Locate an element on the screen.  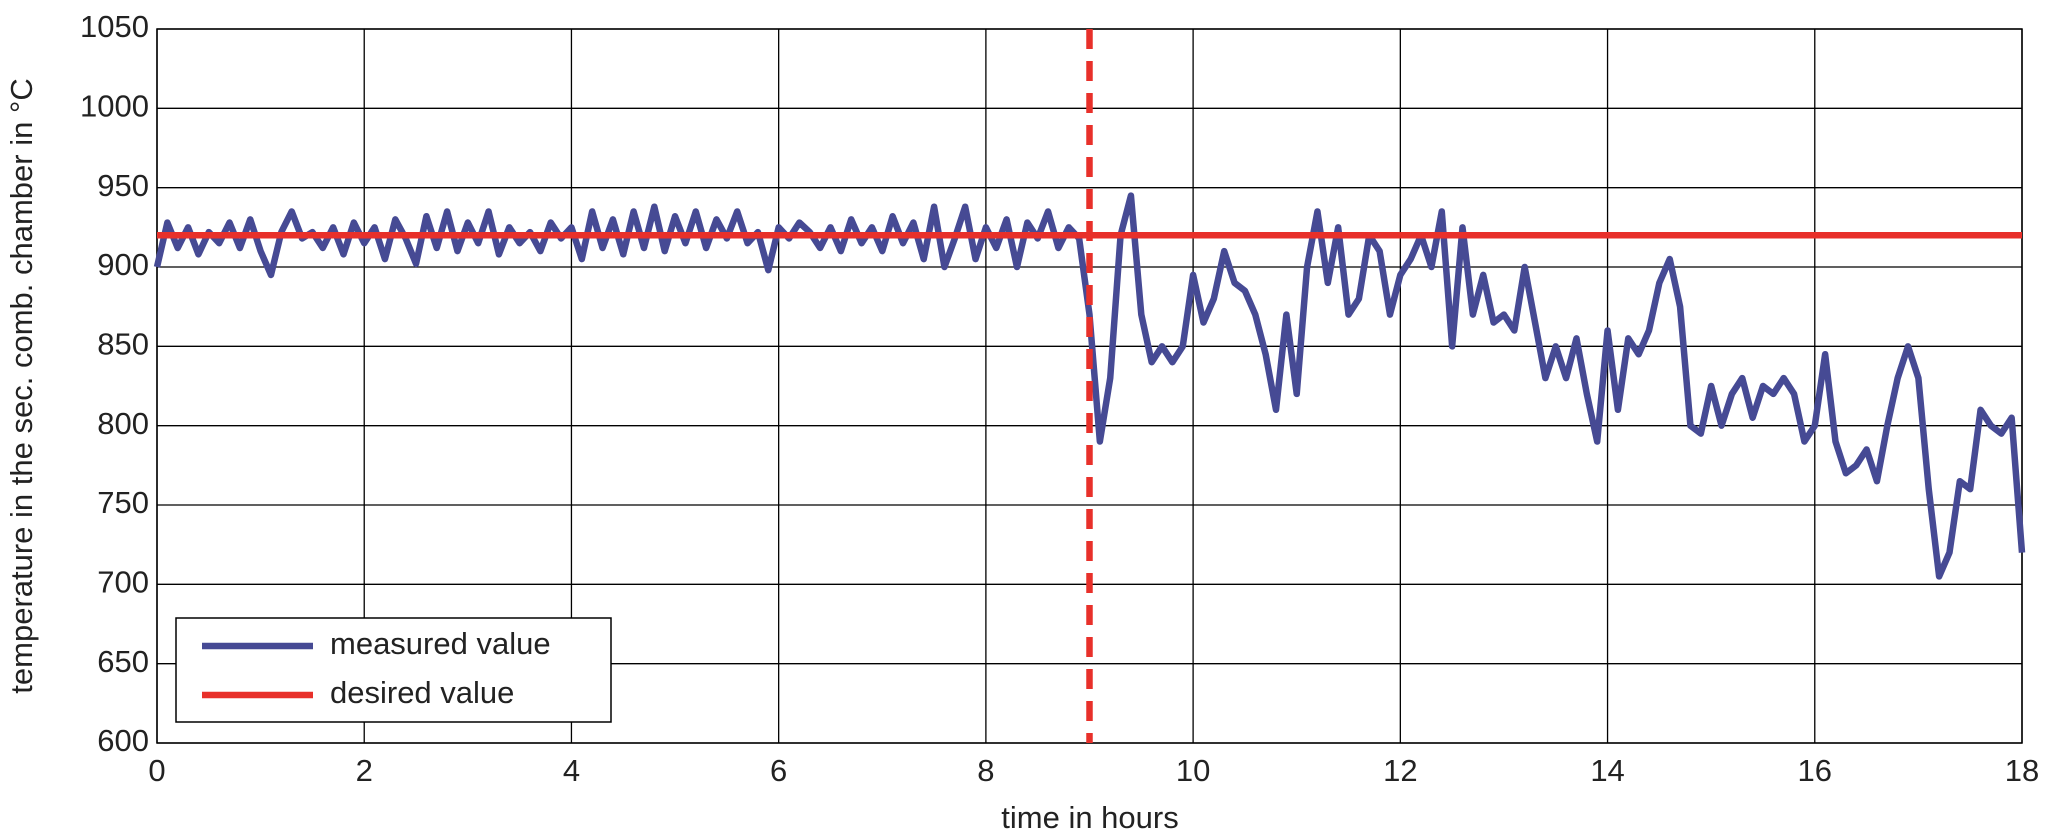
x-tick-label: 6 is located at coordinates (778, 770).